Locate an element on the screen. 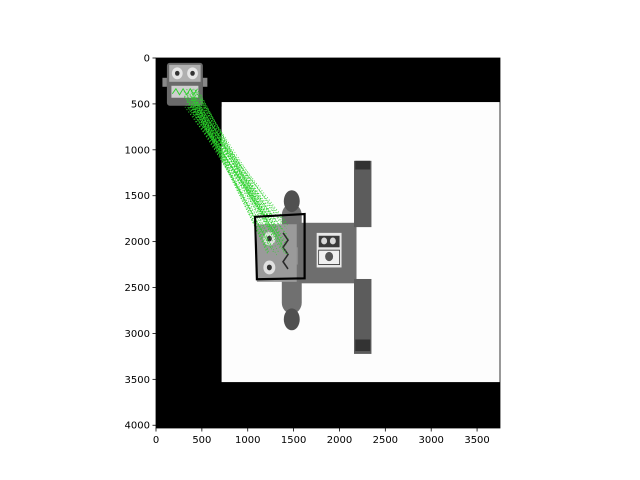 This screenshot has width=640, height=480. x-tick-label: 500 is located at coordinates (201, 440).